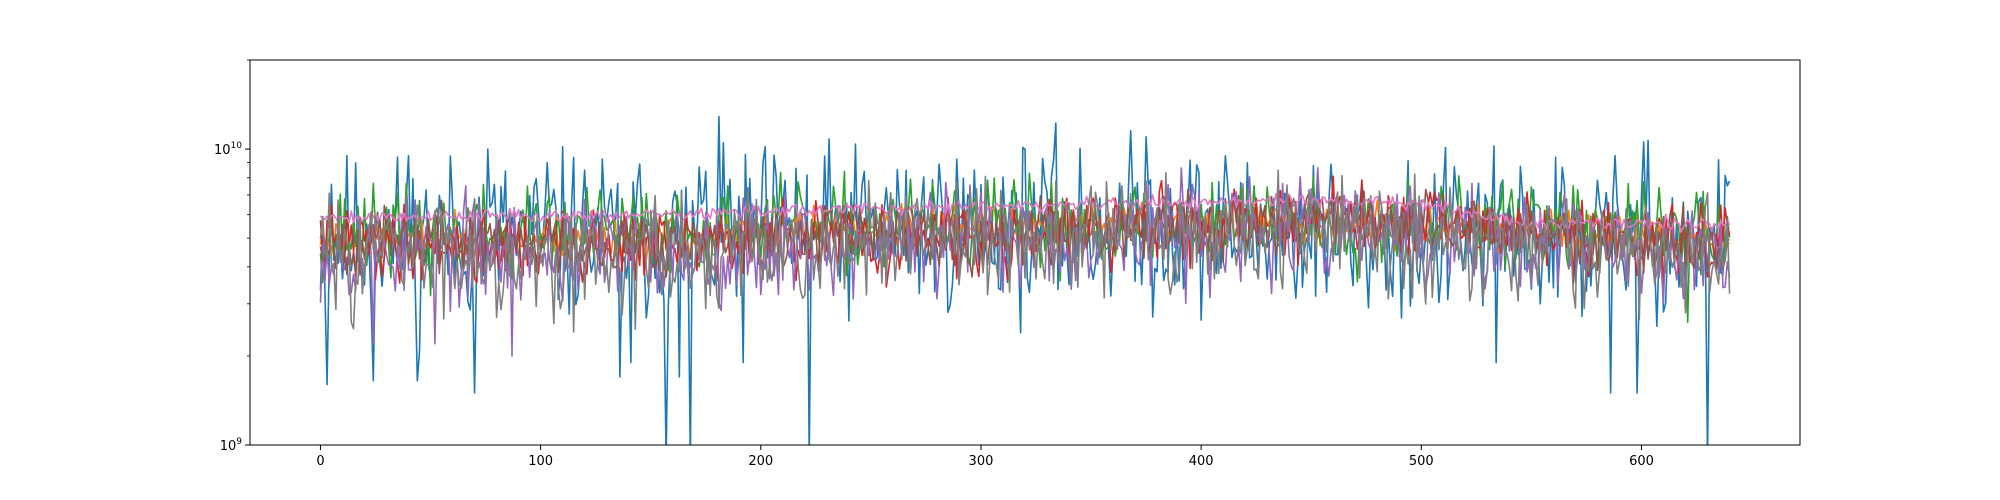  I want to click on x-tick-label: 600, so click(1641, 461).